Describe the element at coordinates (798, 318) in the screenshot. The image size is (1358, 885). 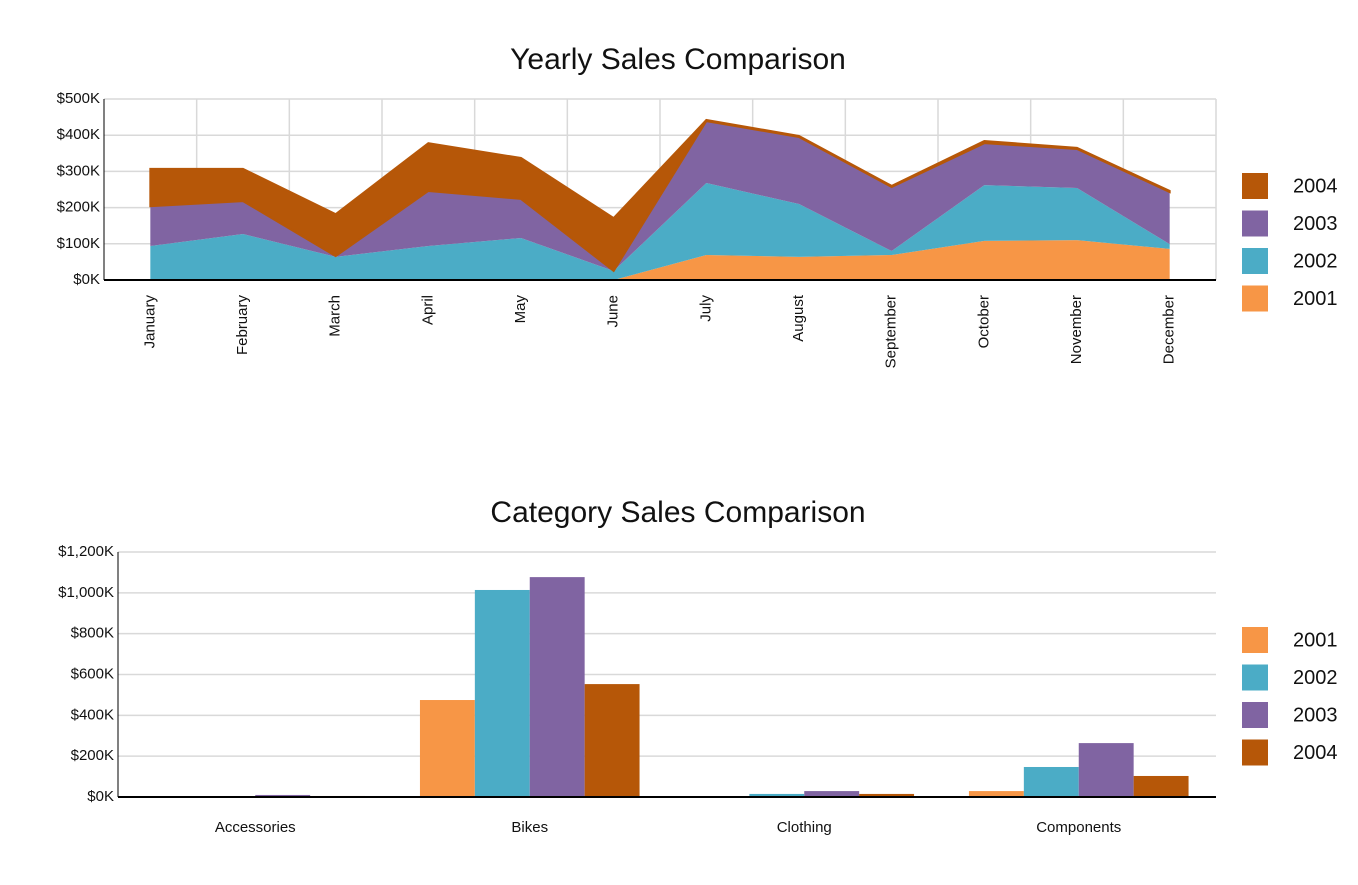
I see `x-tick-label: August` at that location.